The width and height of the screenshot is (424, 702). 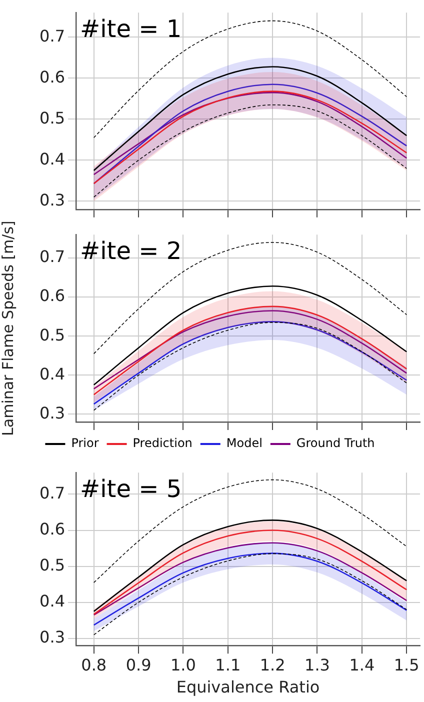 I want to click on x-tick-label: 0.8, so click(x=94, y=664).